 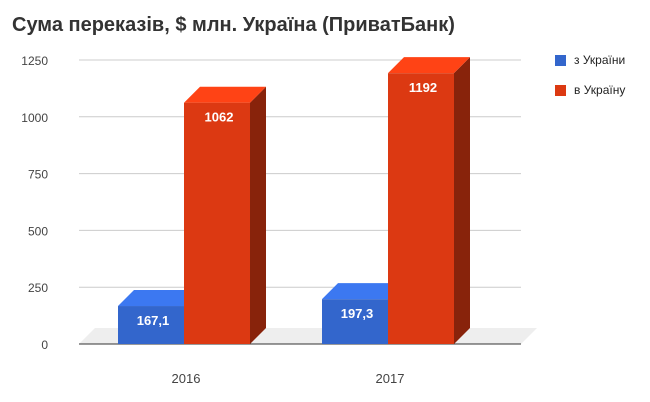 What do you see at coordinates (38, 175) in the screenshot?
I see `y-tick-label: 750` at bounding box center [38, 175].